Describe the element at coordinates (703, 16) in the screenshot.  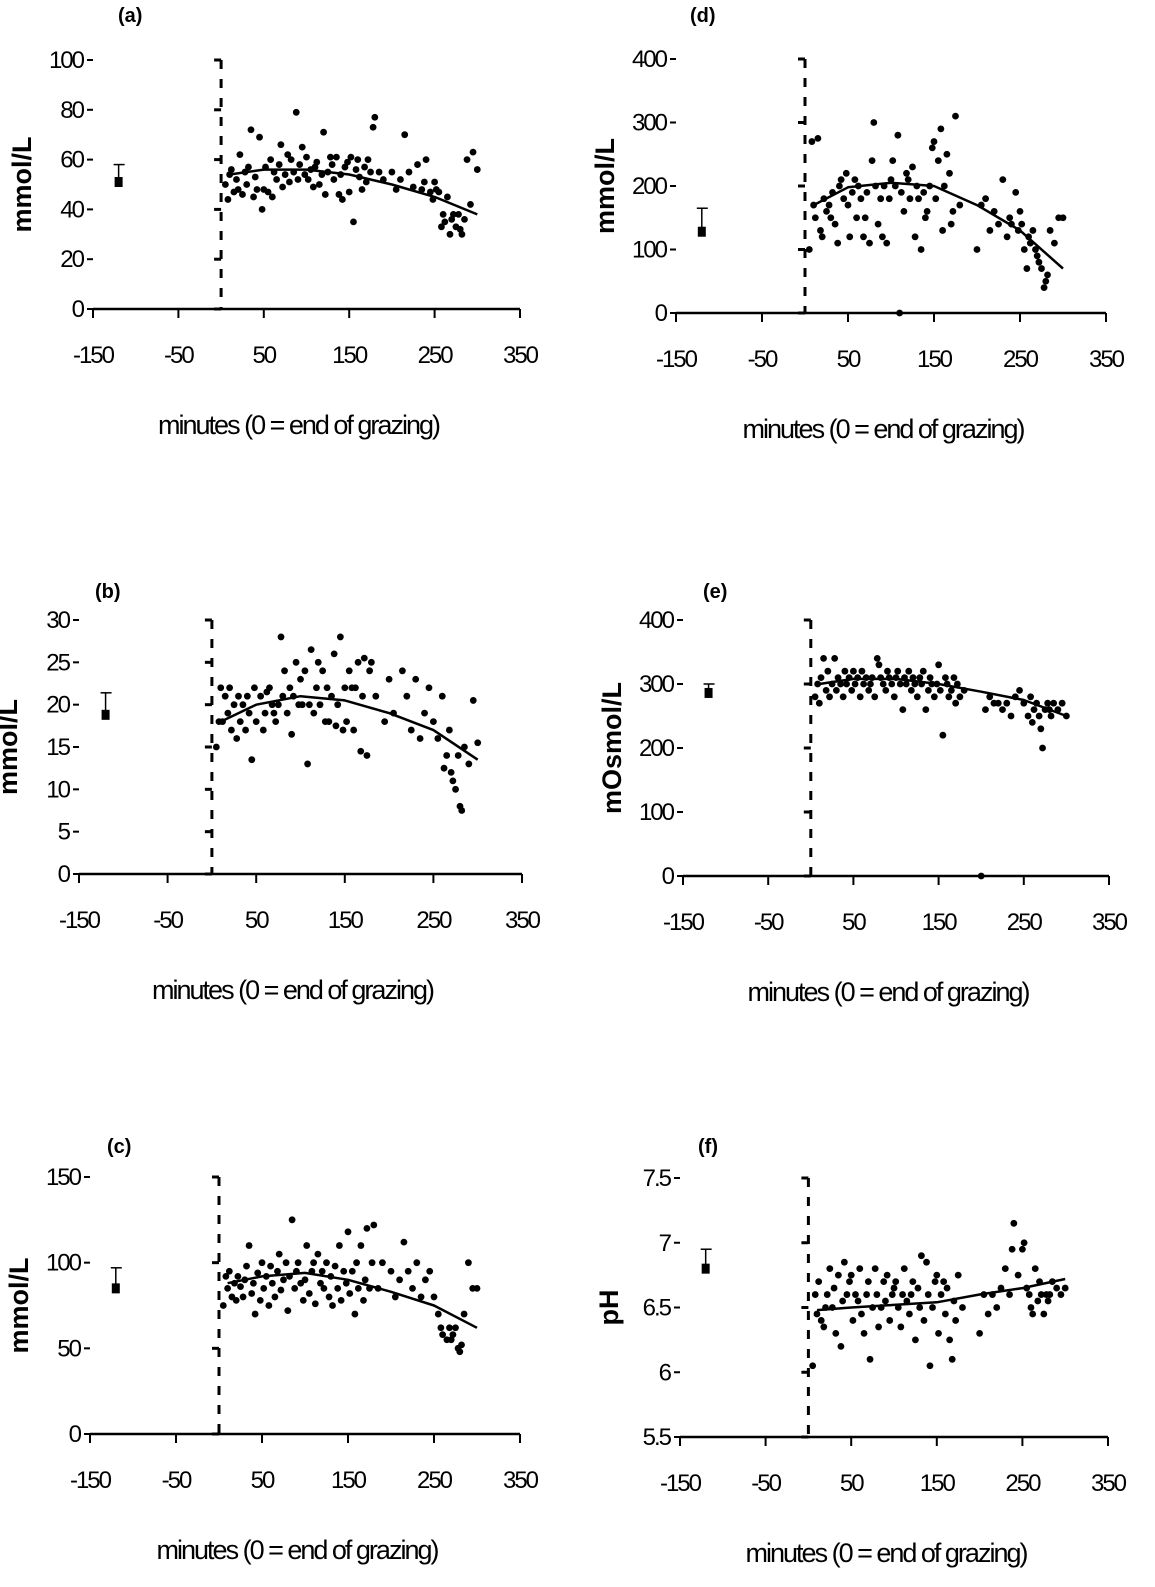
I see `panel-label: (d)` at that location.